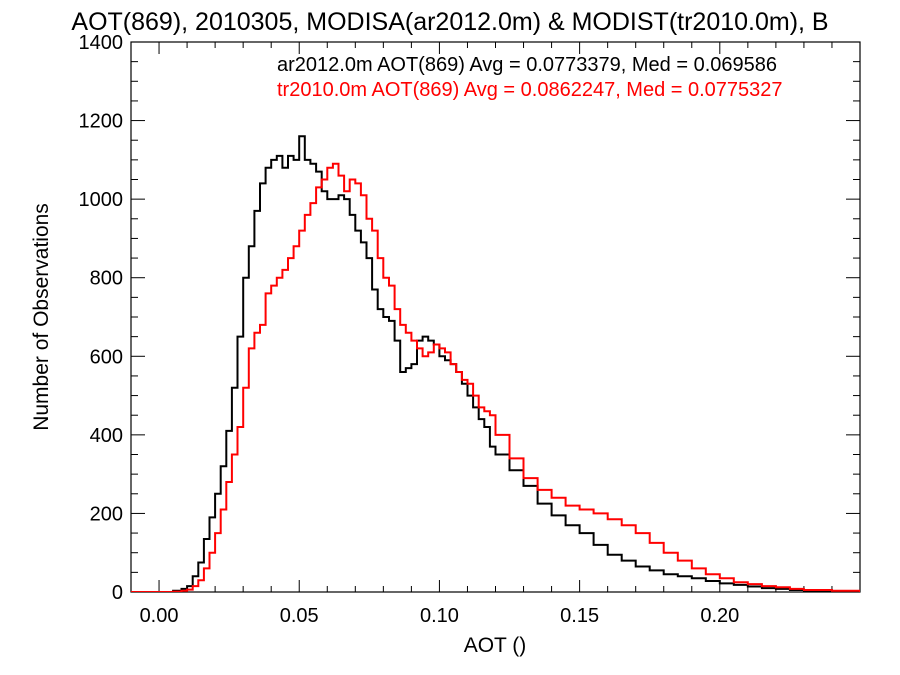  I want to click on y-tick-label: 0, so click(117, 593).